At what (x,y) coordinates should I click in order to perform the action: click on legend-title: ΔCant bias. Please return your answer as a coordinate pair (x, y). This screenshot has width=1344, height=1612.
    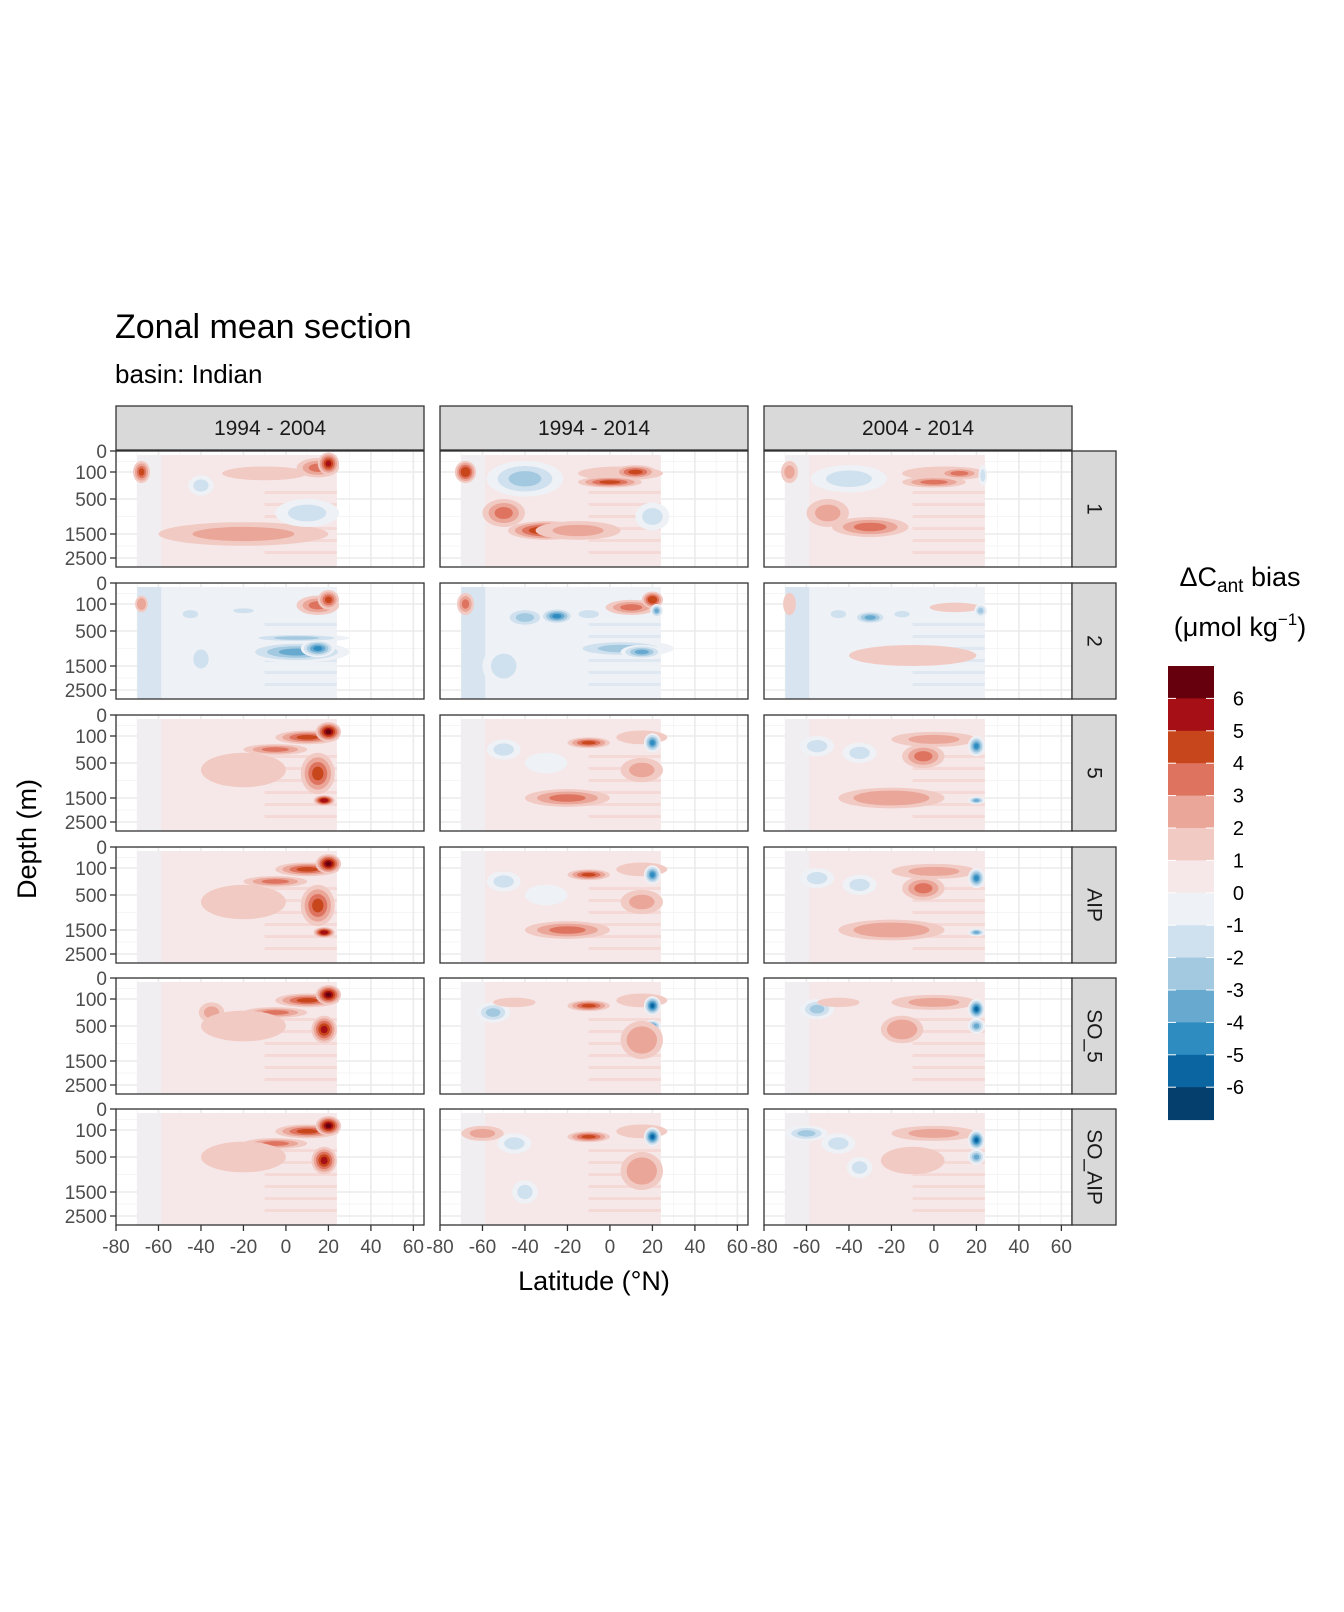
    Looking at the image, I should click on (1239, 579).